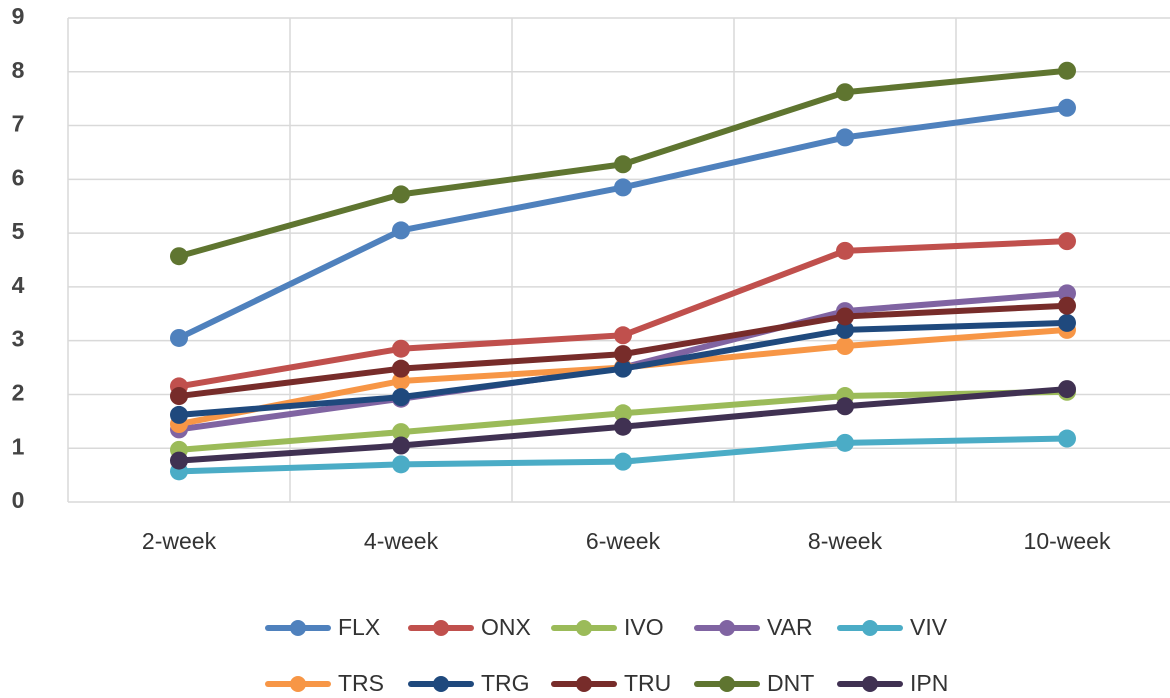 The image size is (1170, 698). I want to click on y-tick-label: 0, so click(18, 500).